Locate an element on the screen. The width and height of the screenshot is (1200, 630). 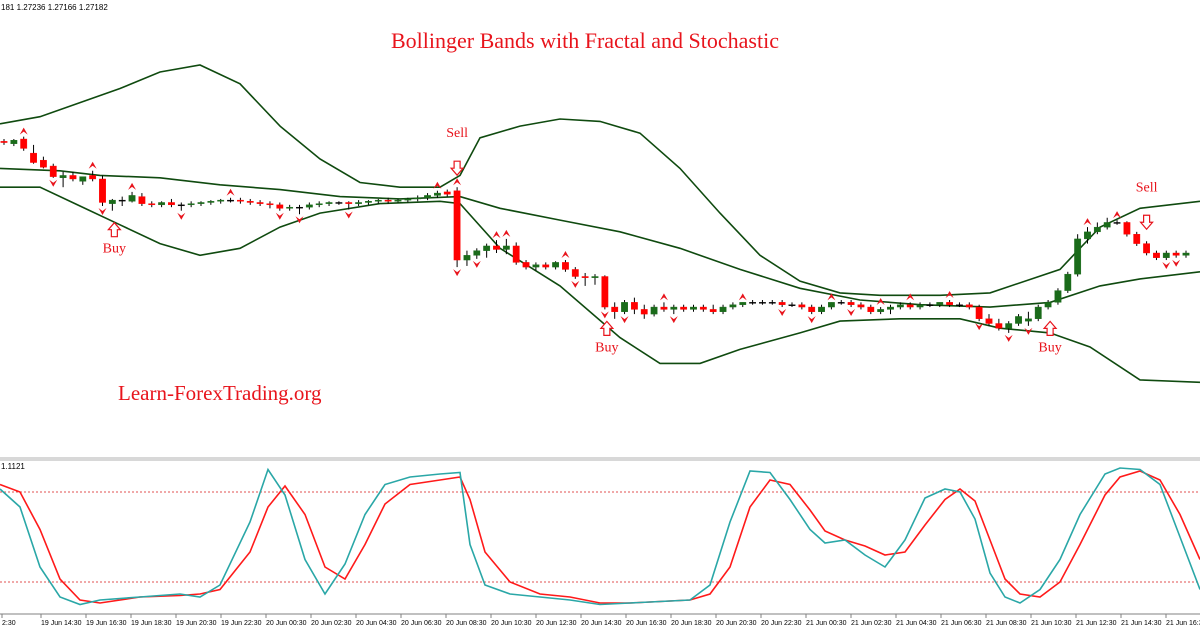
ohlc-readout: 181 1.27236 1.27166 1.27182 is located at coordinates (54, 7).